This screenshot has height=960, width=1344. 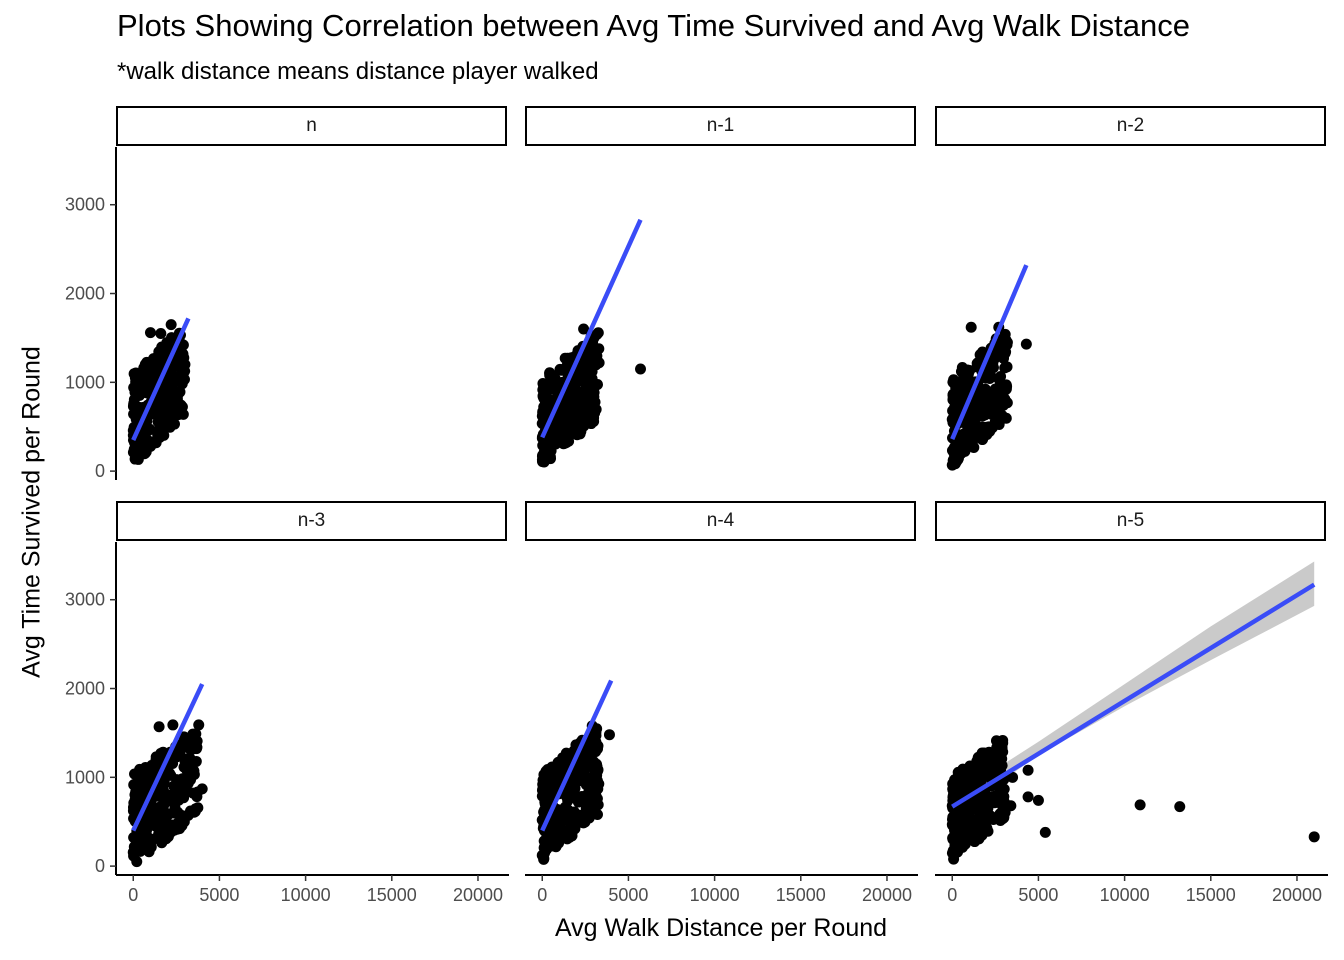 What do you see at coordinates (392, 895) in the screenshot?
I see `x-tick-label: 15000` at bounding box center [392, 895].